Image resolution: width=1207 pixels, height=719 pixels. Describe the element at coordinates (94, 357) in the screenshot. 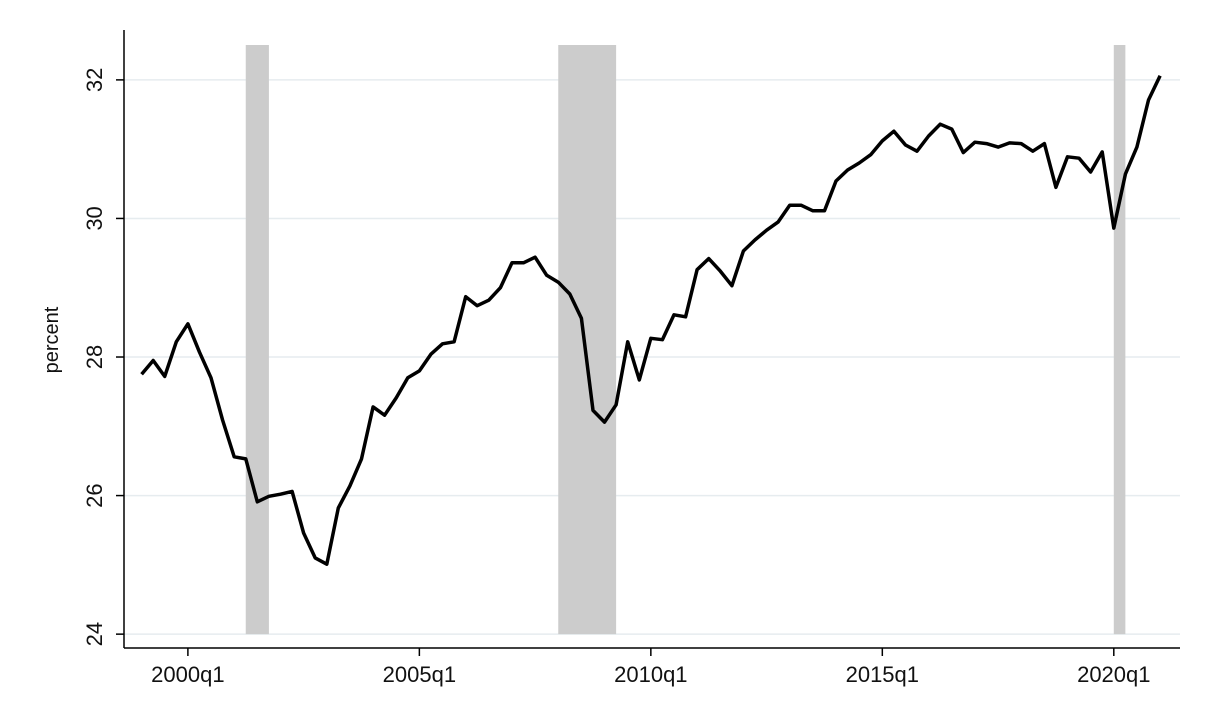

I see `y-tick-label: 28` at that location.